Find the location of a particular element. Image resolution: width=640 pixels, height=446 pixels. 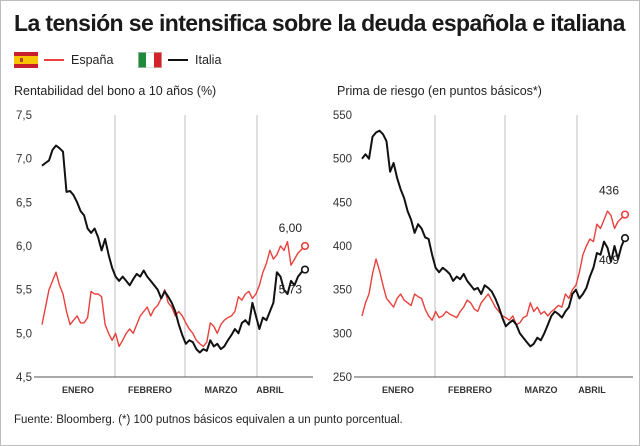

chart-title-risk-premium: Prima de riesgo (en puntos básicos*) is located at coordinates (439, 91).